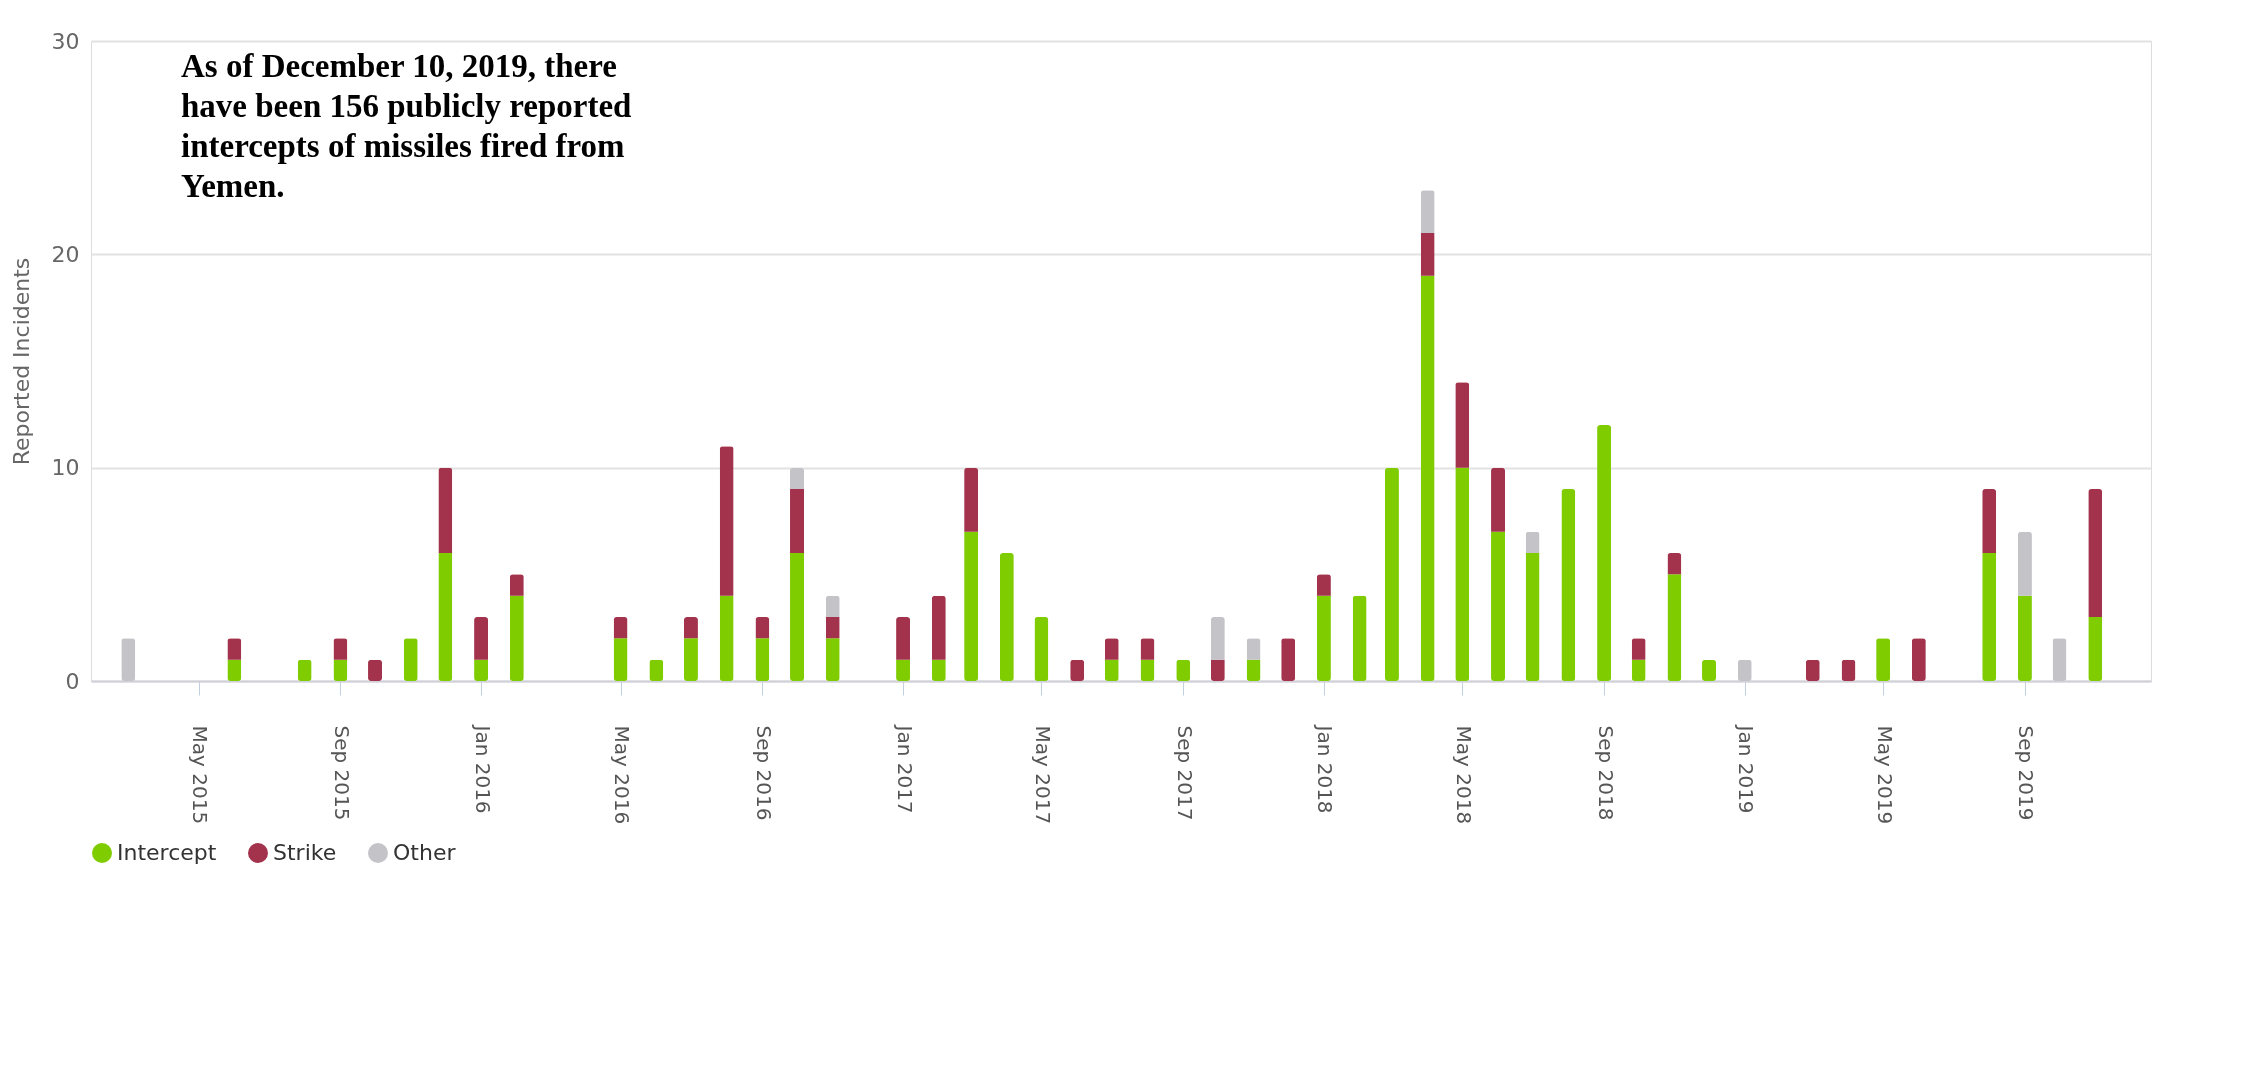 This screenshot has height=1082, width=2241. Describe the element at coordinates (65, 41) in the screenshot. I see `y-tick-label: 30` at that location.